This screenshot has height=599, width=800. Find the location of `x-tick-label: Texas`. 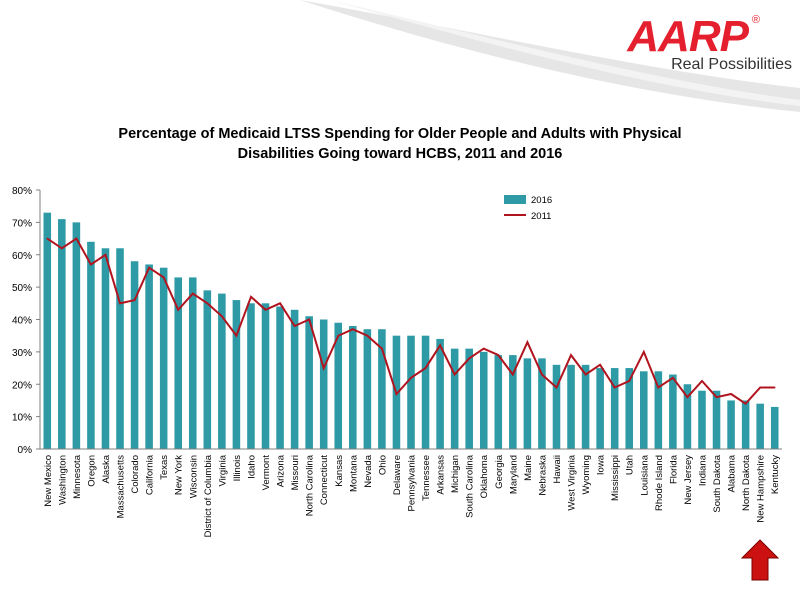

x-tick-label: Texas is located at coordinates (164, 467).